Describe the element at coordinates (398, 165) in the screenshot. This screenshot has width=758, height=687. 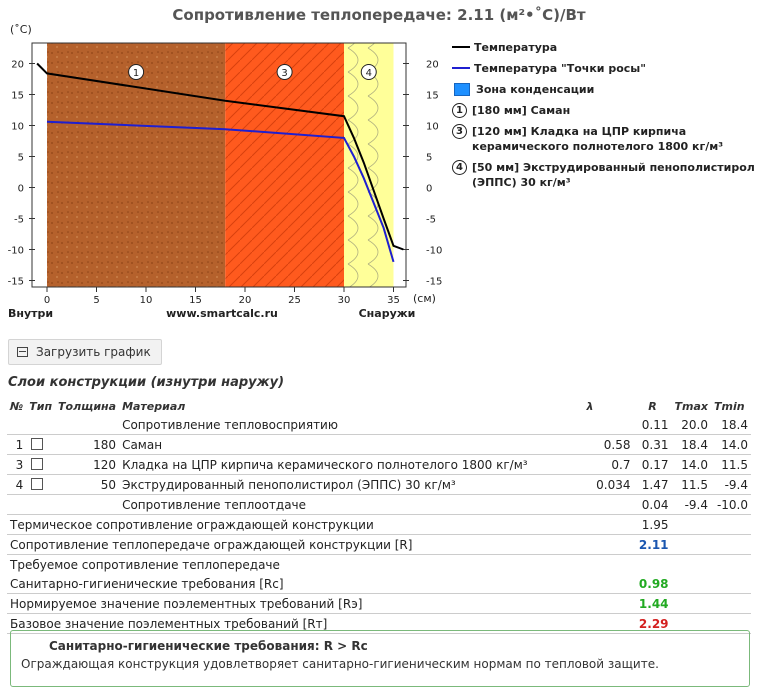
I see `outside-air-zone` at that location.